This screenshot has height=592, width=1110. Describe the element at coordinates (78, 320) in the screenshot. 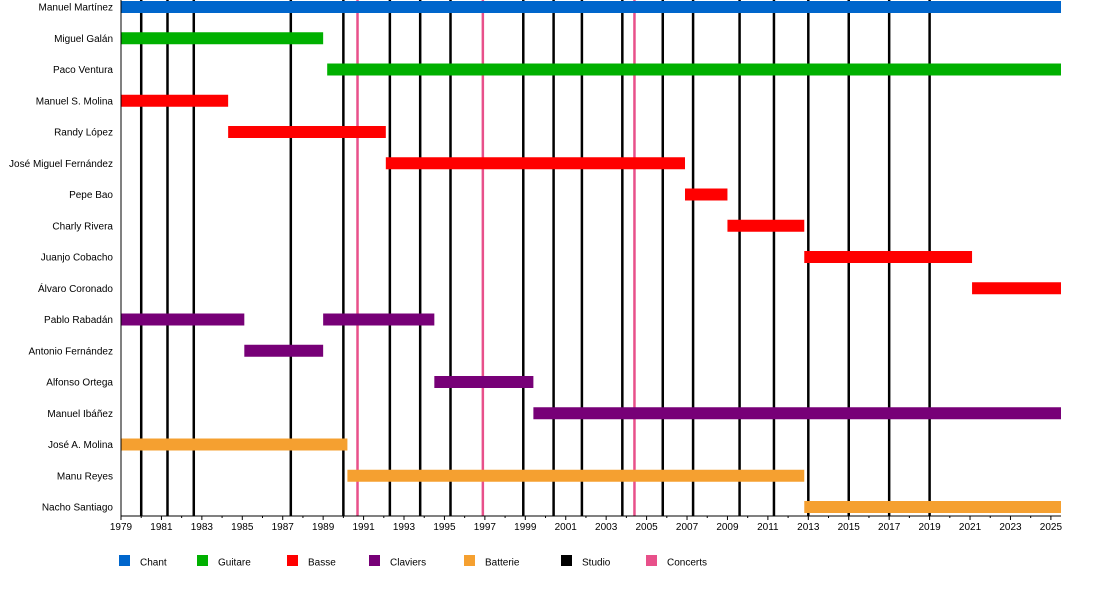

I see `member-label: Pablo Rabadán` at that location.